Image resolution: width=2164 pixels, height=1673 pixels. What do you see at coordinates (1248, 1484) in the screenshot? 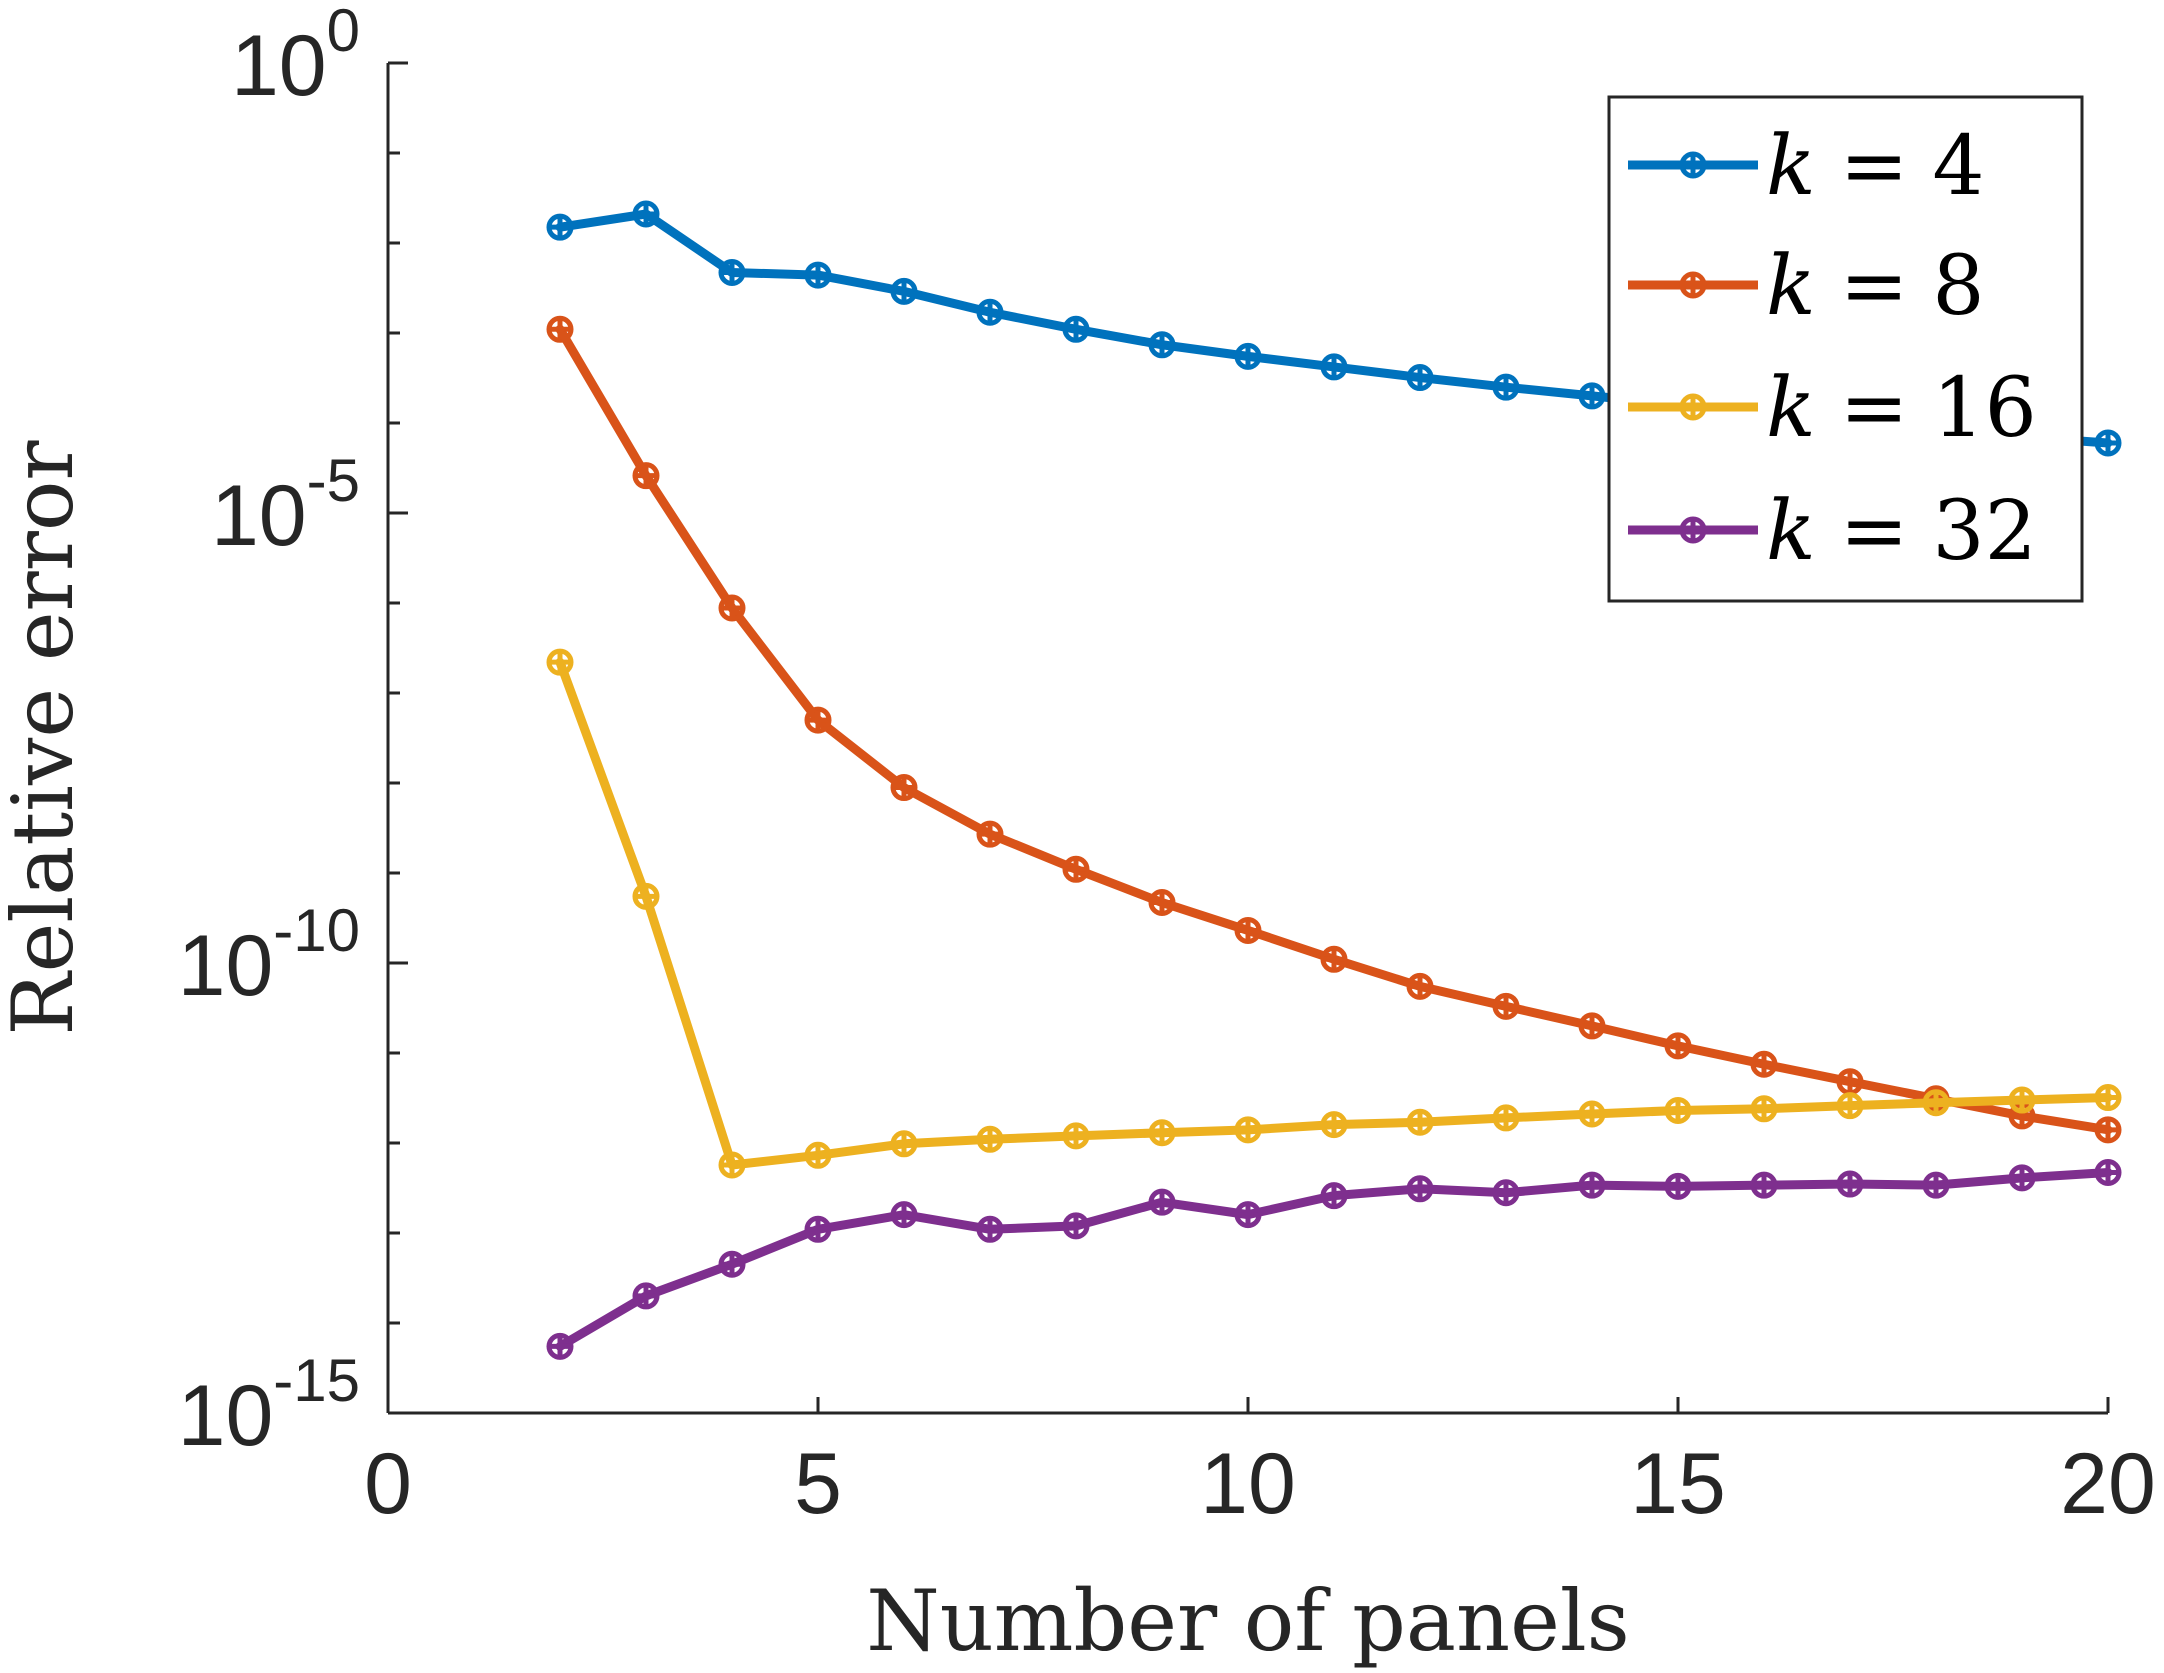
I see `x-tick-label: 10` at bounding box center [1248, 1484].